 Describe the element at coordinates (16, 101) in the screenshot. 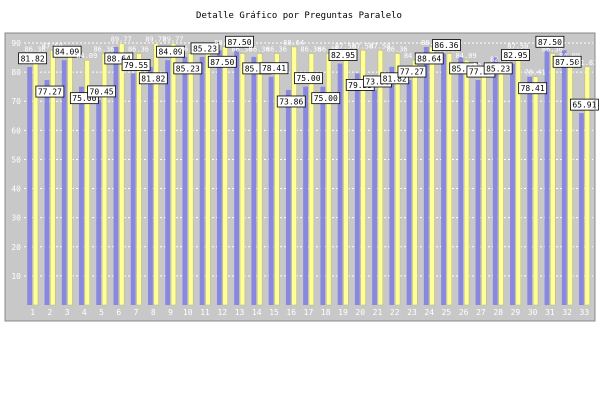

I see `y-tick-label: 70` at that location.